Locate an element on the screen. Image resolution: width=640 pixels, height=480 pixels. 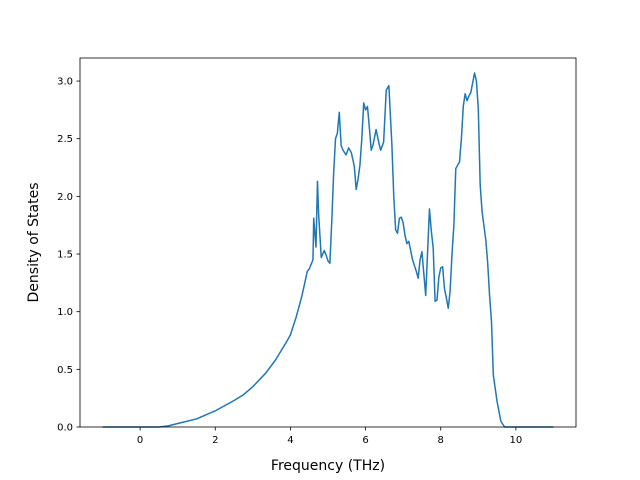
x-tick-label: 8 is located at coordinates (441, 440).